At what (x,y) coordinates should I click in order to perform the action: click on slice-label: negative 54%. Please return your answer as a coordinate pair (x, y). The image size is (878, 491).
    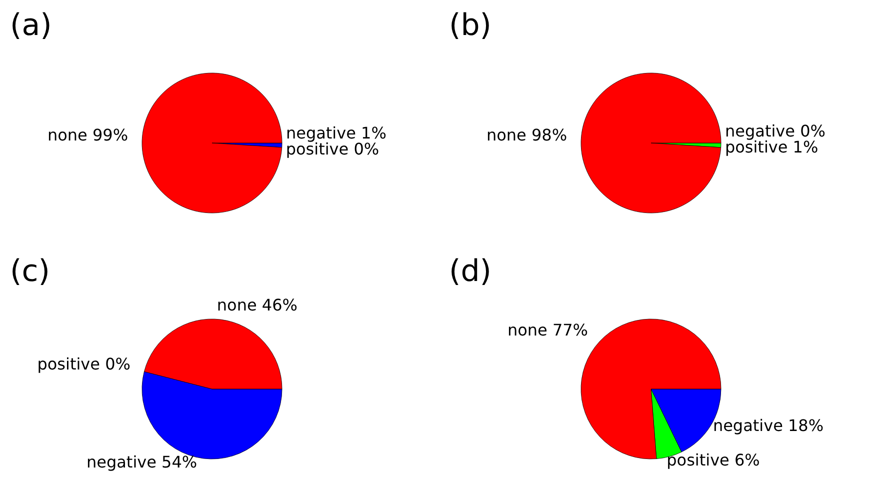
    Looking at the image, I should click on (142, 461).